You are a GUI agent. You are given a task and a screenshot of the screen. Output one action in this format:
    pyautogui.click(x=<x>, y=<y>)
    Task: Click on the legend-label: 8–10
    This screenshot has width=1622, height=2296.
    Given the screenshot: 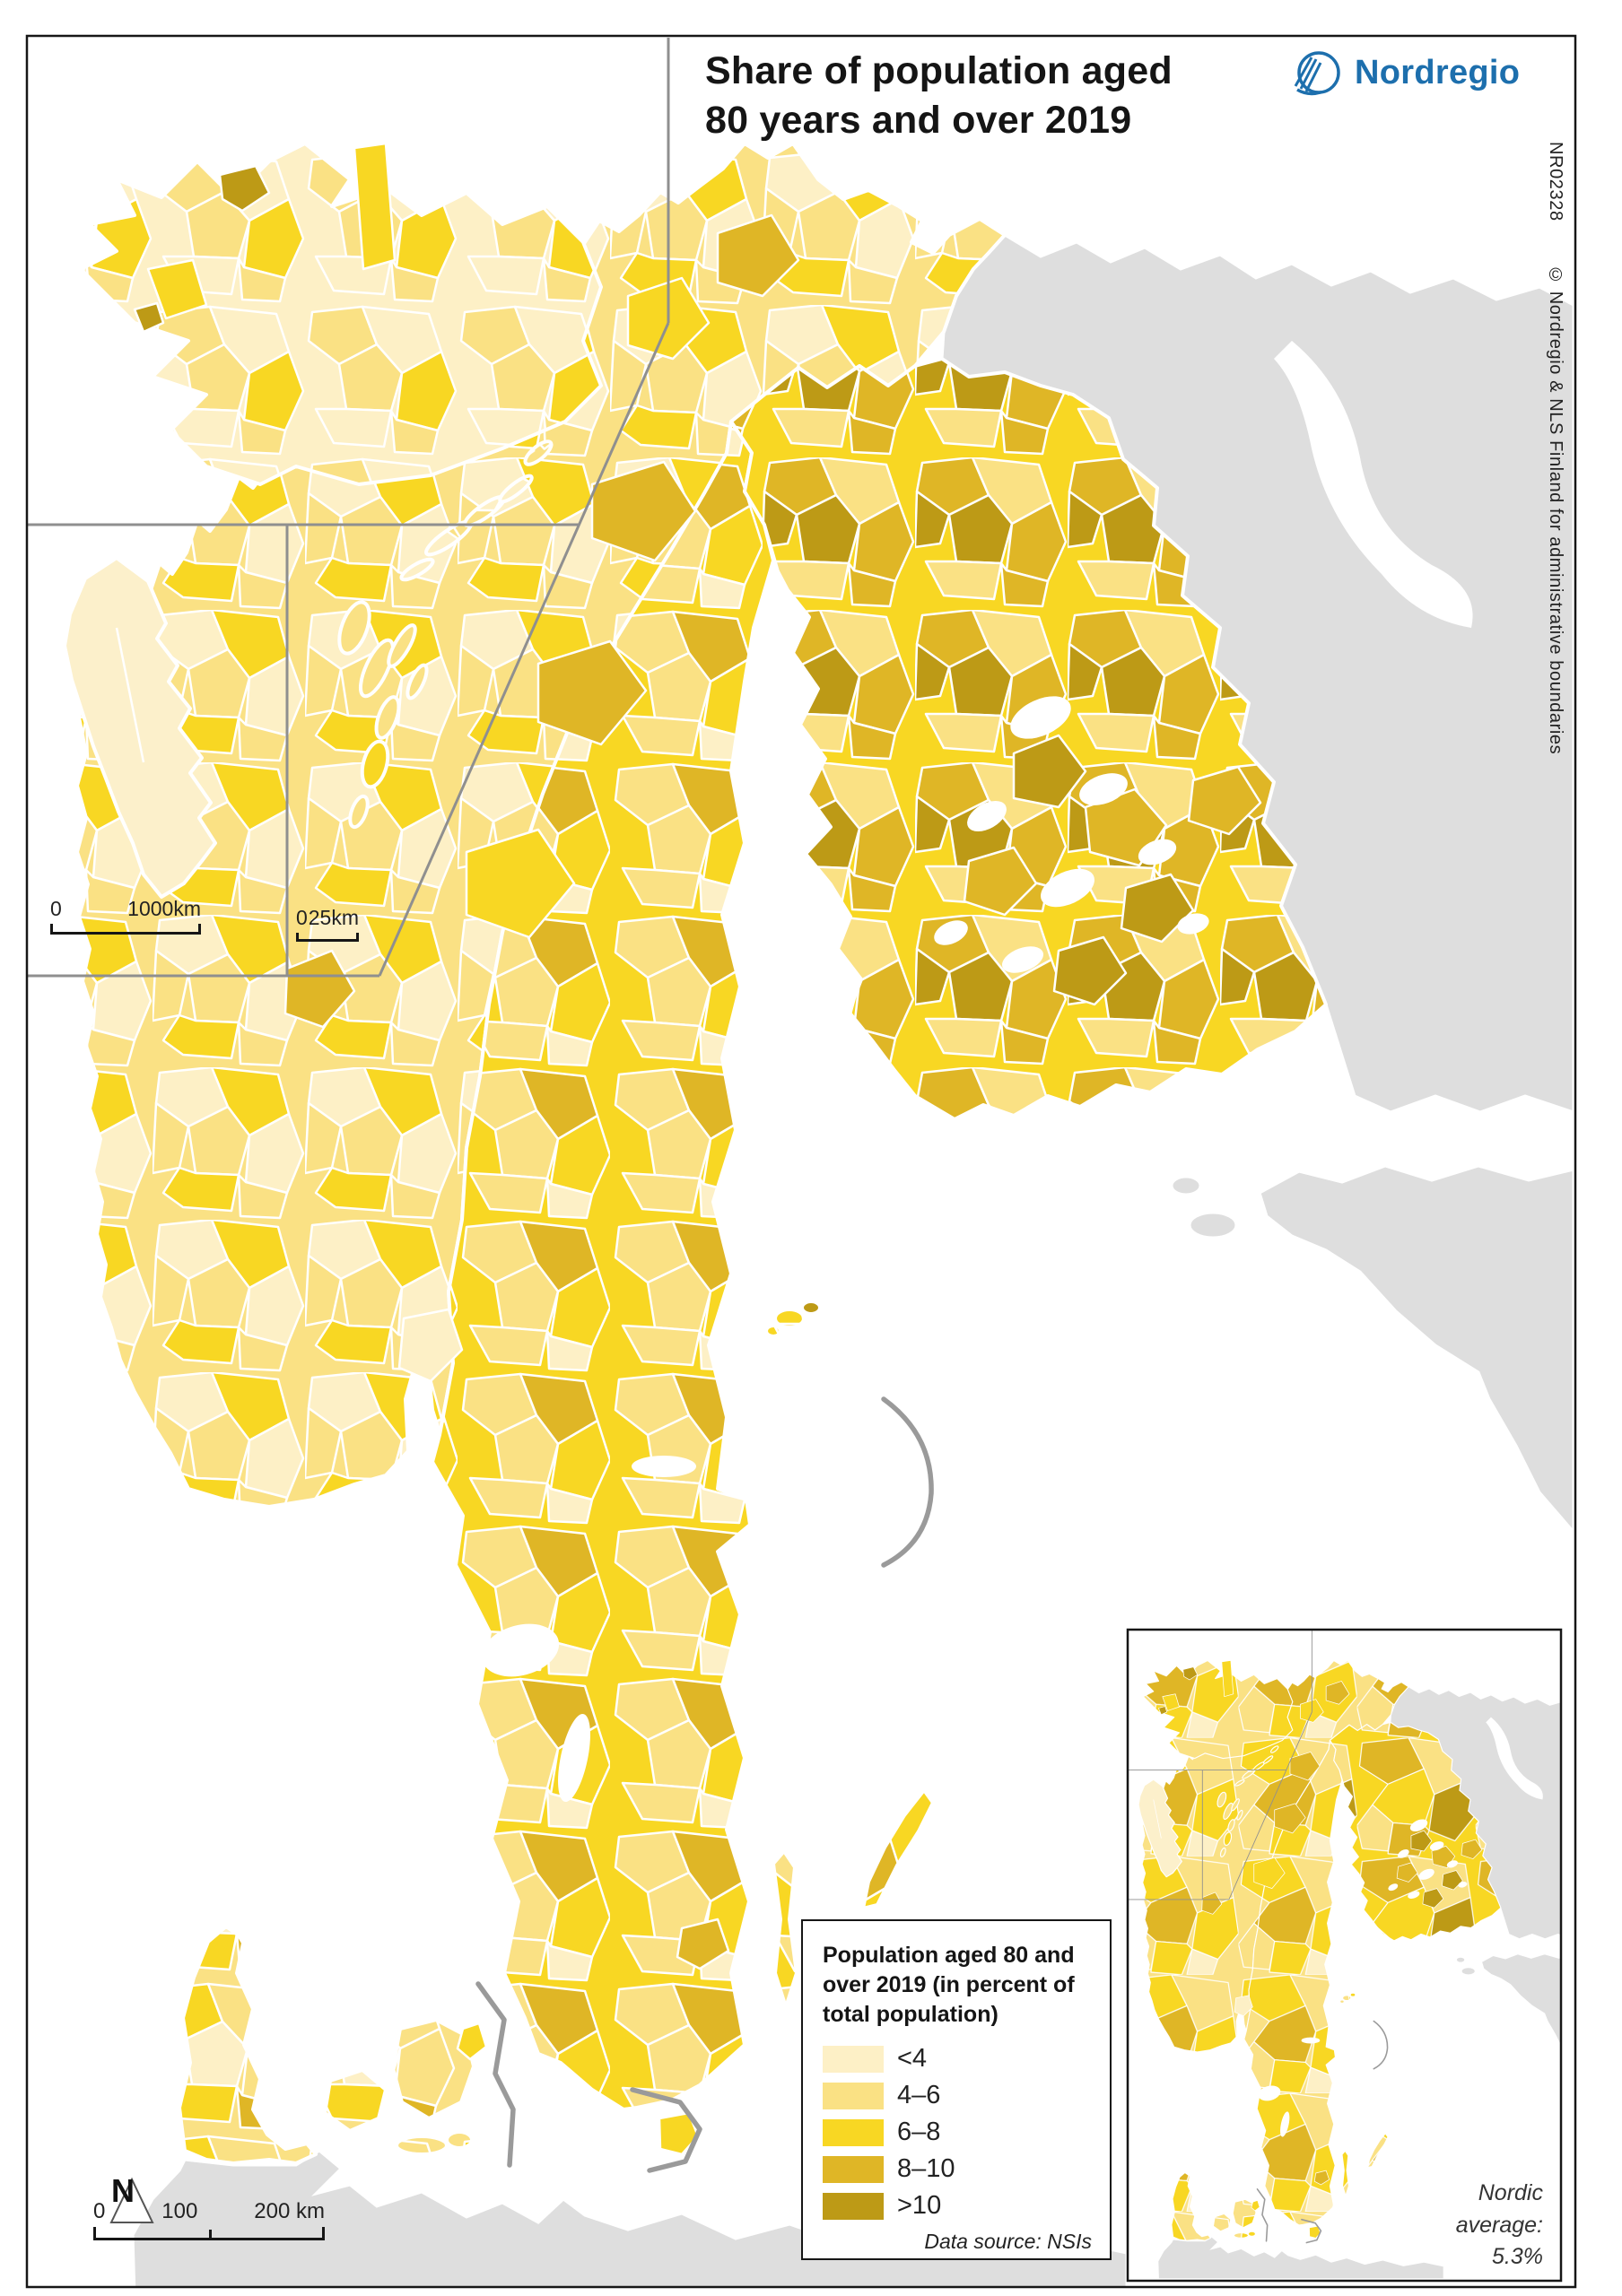 What is the action you would take?
    pyautogui.click(x=926, y=2168)
    